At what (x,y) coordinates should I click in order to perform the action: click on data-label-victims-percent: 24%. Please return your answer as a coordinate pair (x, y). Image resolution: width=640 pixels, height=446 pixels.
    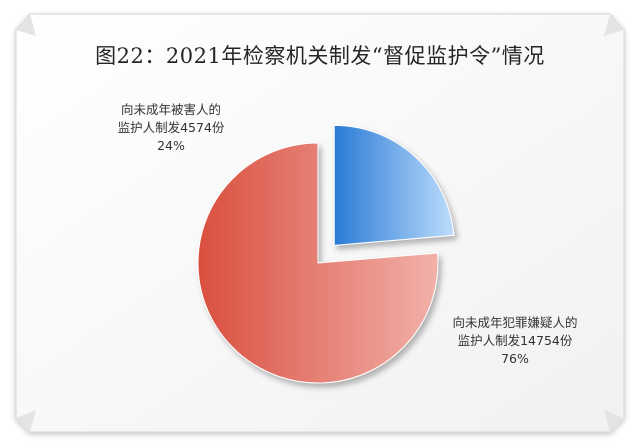
    Looking at the image, I should click on (171, 145).